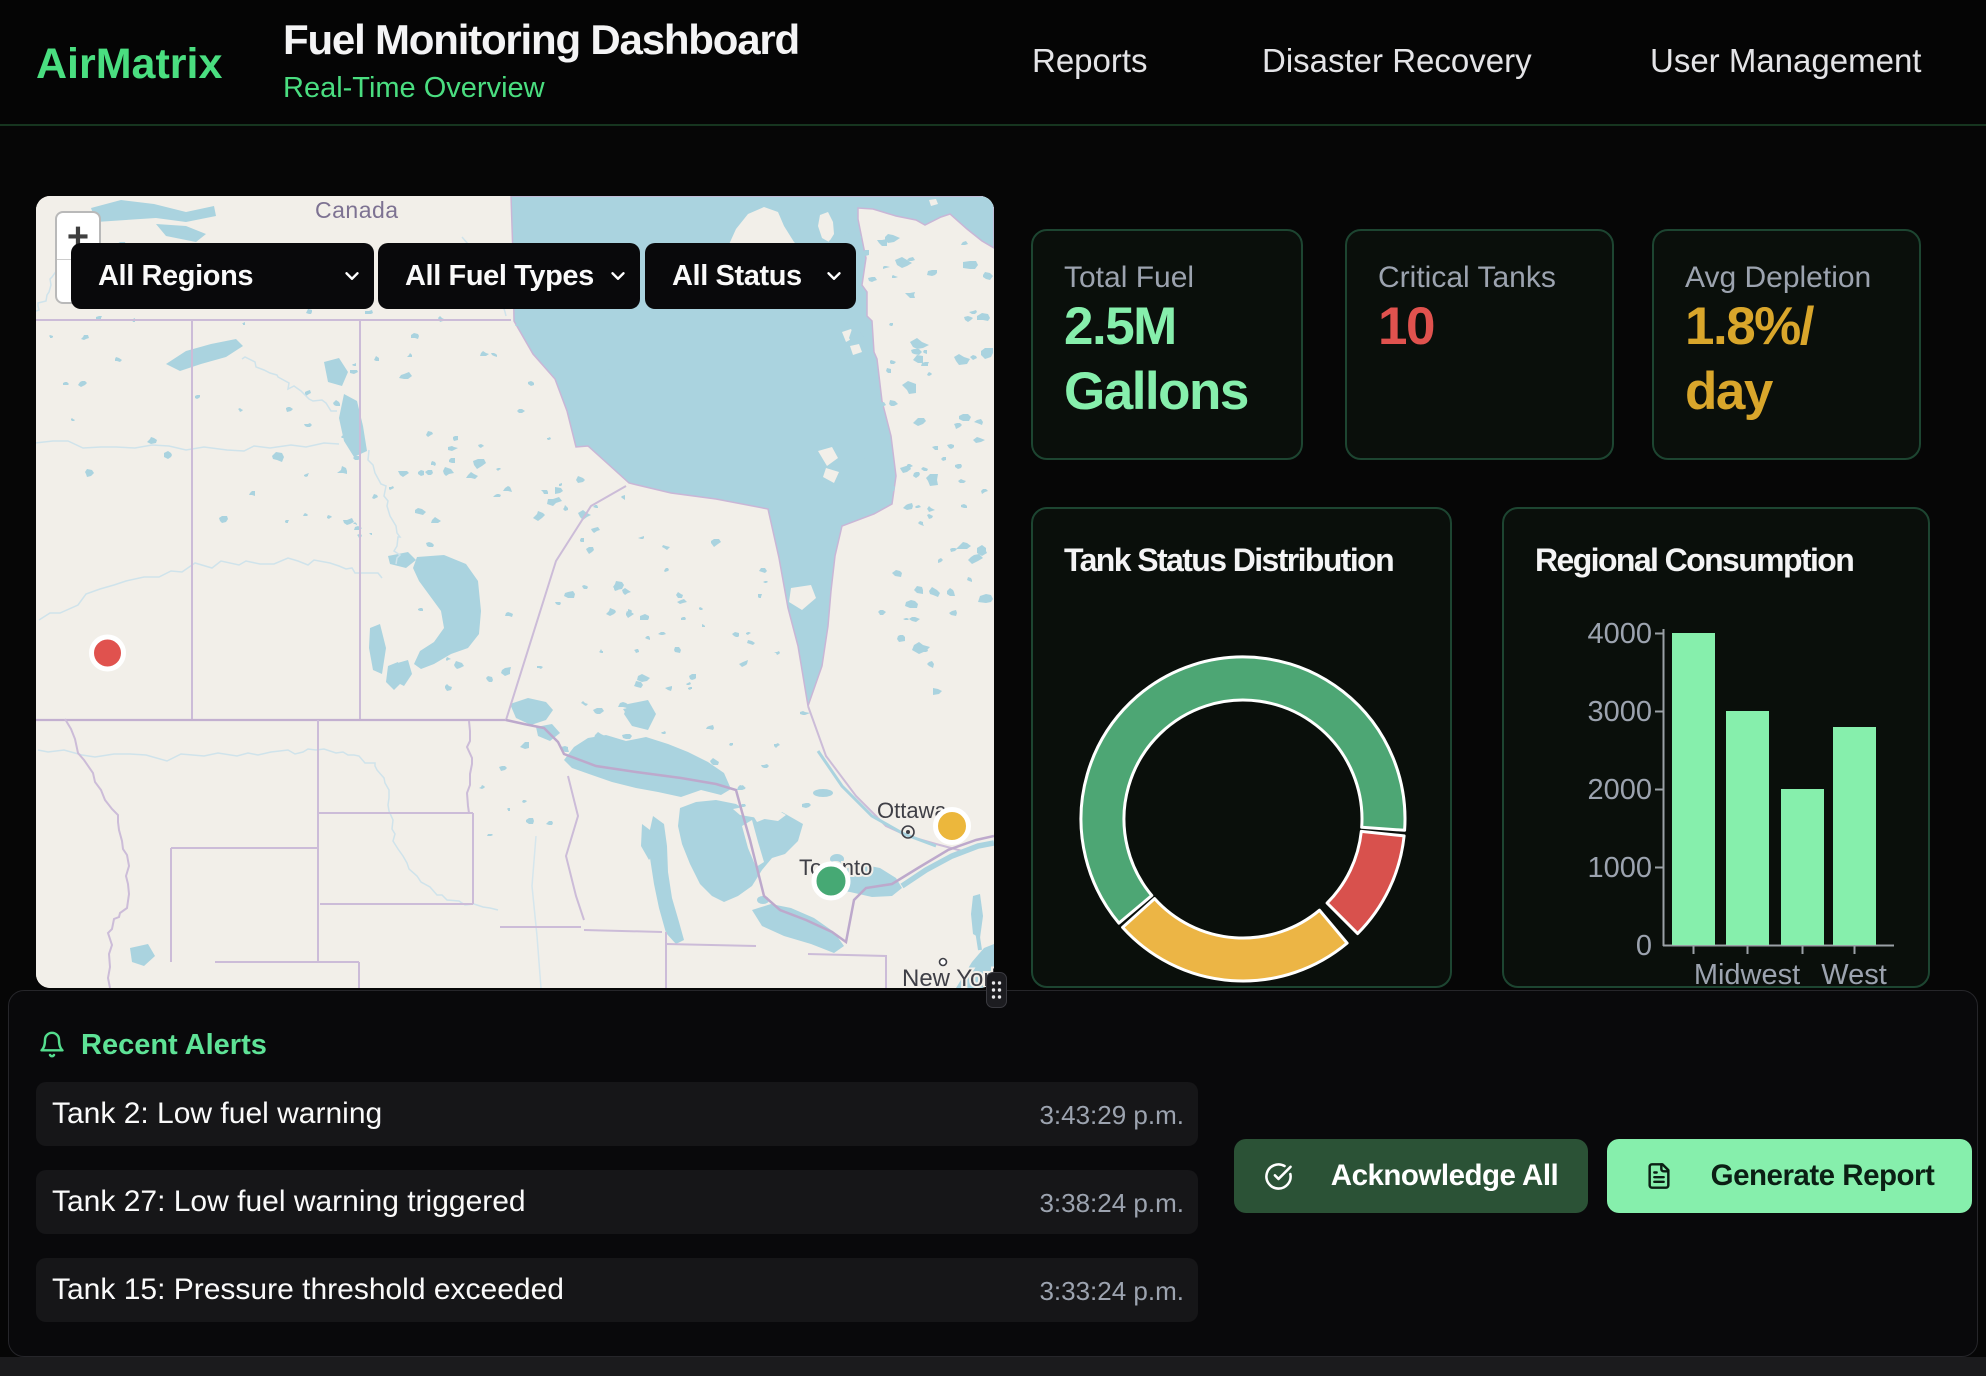  What do you see at coordinates (1619, 868) in the screenshot?
I see `svg-text: 1000` at bounding box center [1619, 868].